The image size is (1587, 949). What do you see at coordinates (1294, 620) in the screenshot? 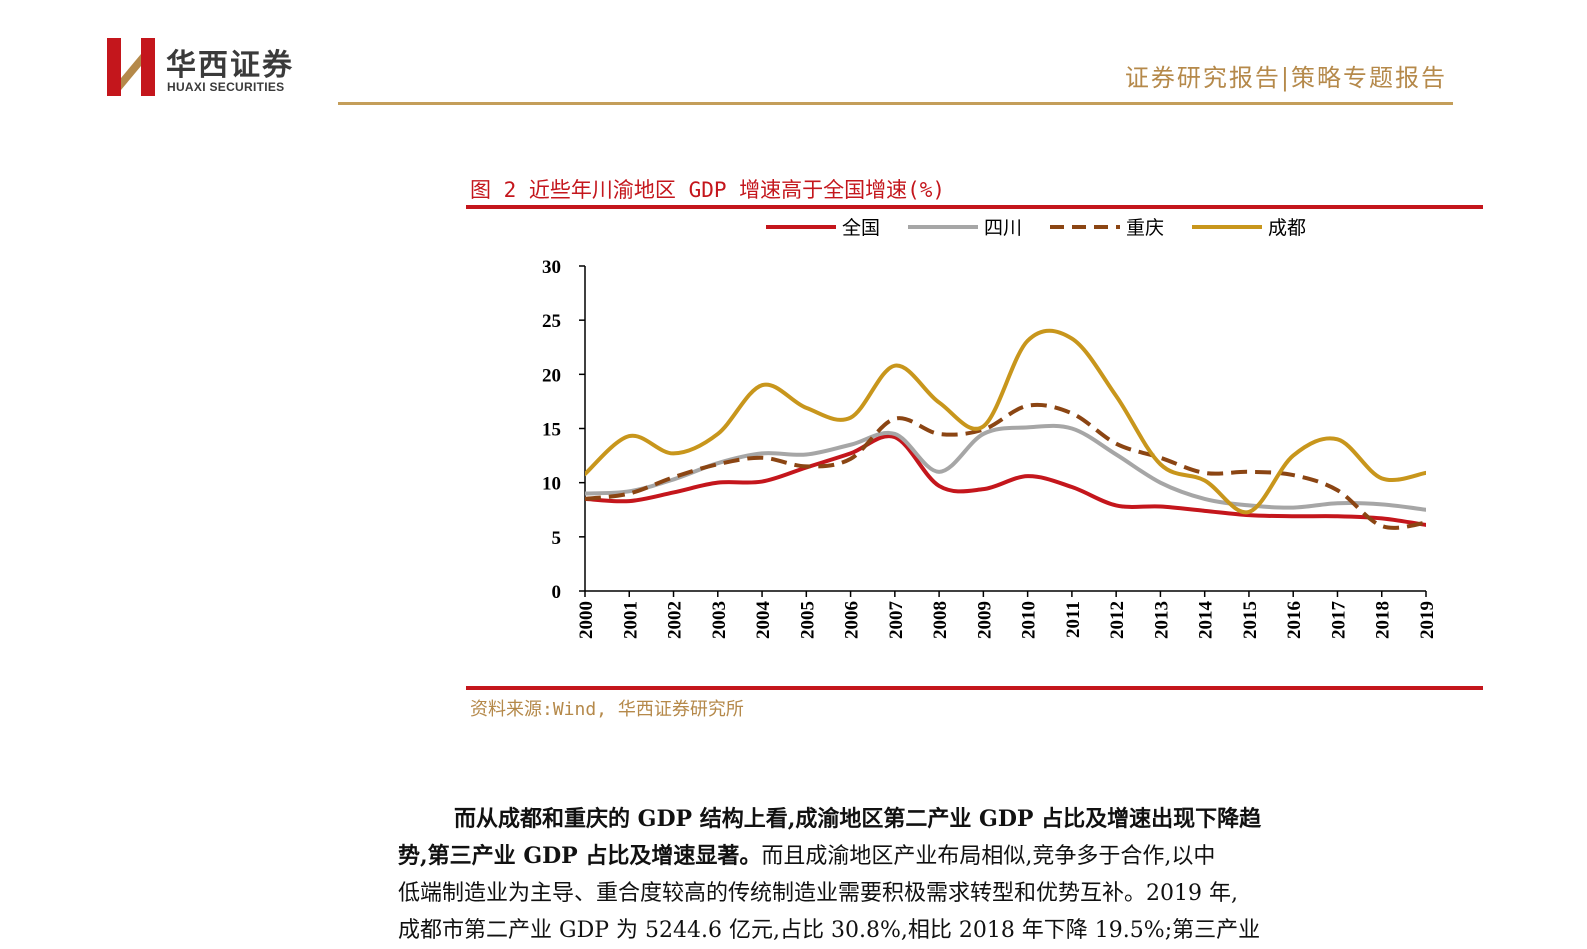
I see `x-tick-label: 2016` at bounding box center [1294, 620].